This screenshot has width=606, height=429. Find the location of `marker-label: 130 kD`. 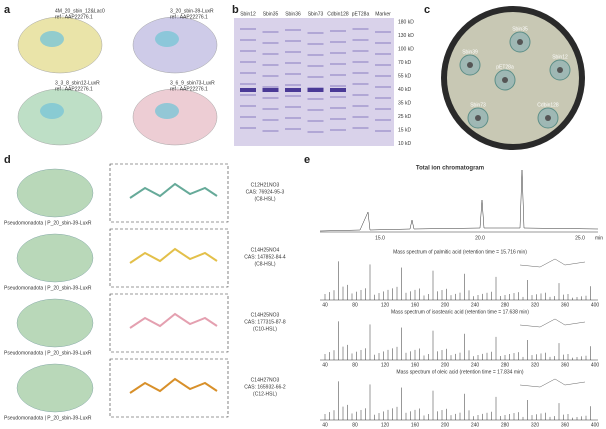

marker-label: 130 kD is located at coordinates (406, 36).